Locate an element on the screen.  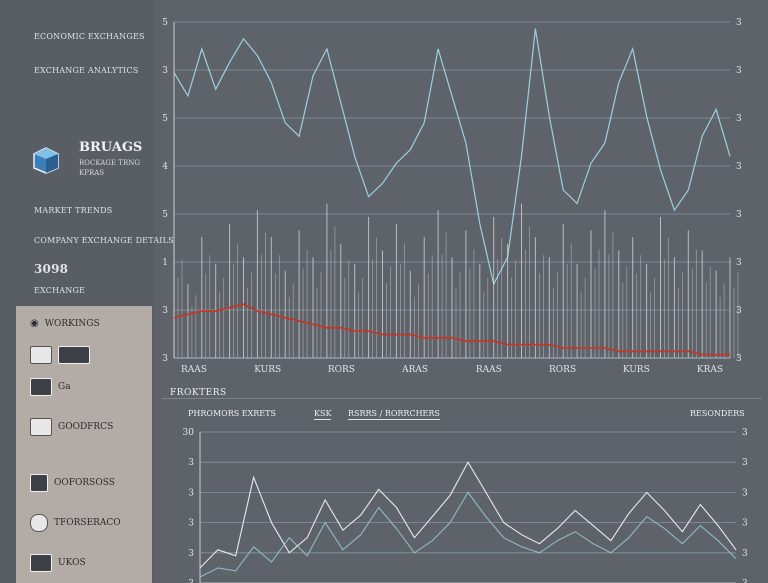
y-tick-label-left: 4 is located at coordinates (165, 167).